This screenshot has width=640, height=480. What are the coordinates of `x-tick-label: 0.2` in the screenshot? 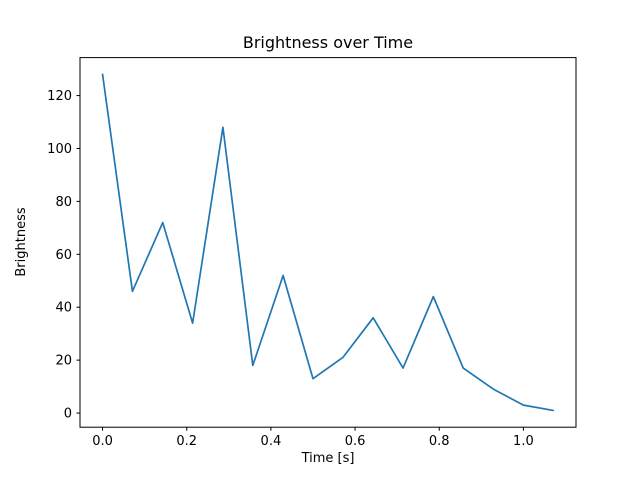 It's located at (186, 441).